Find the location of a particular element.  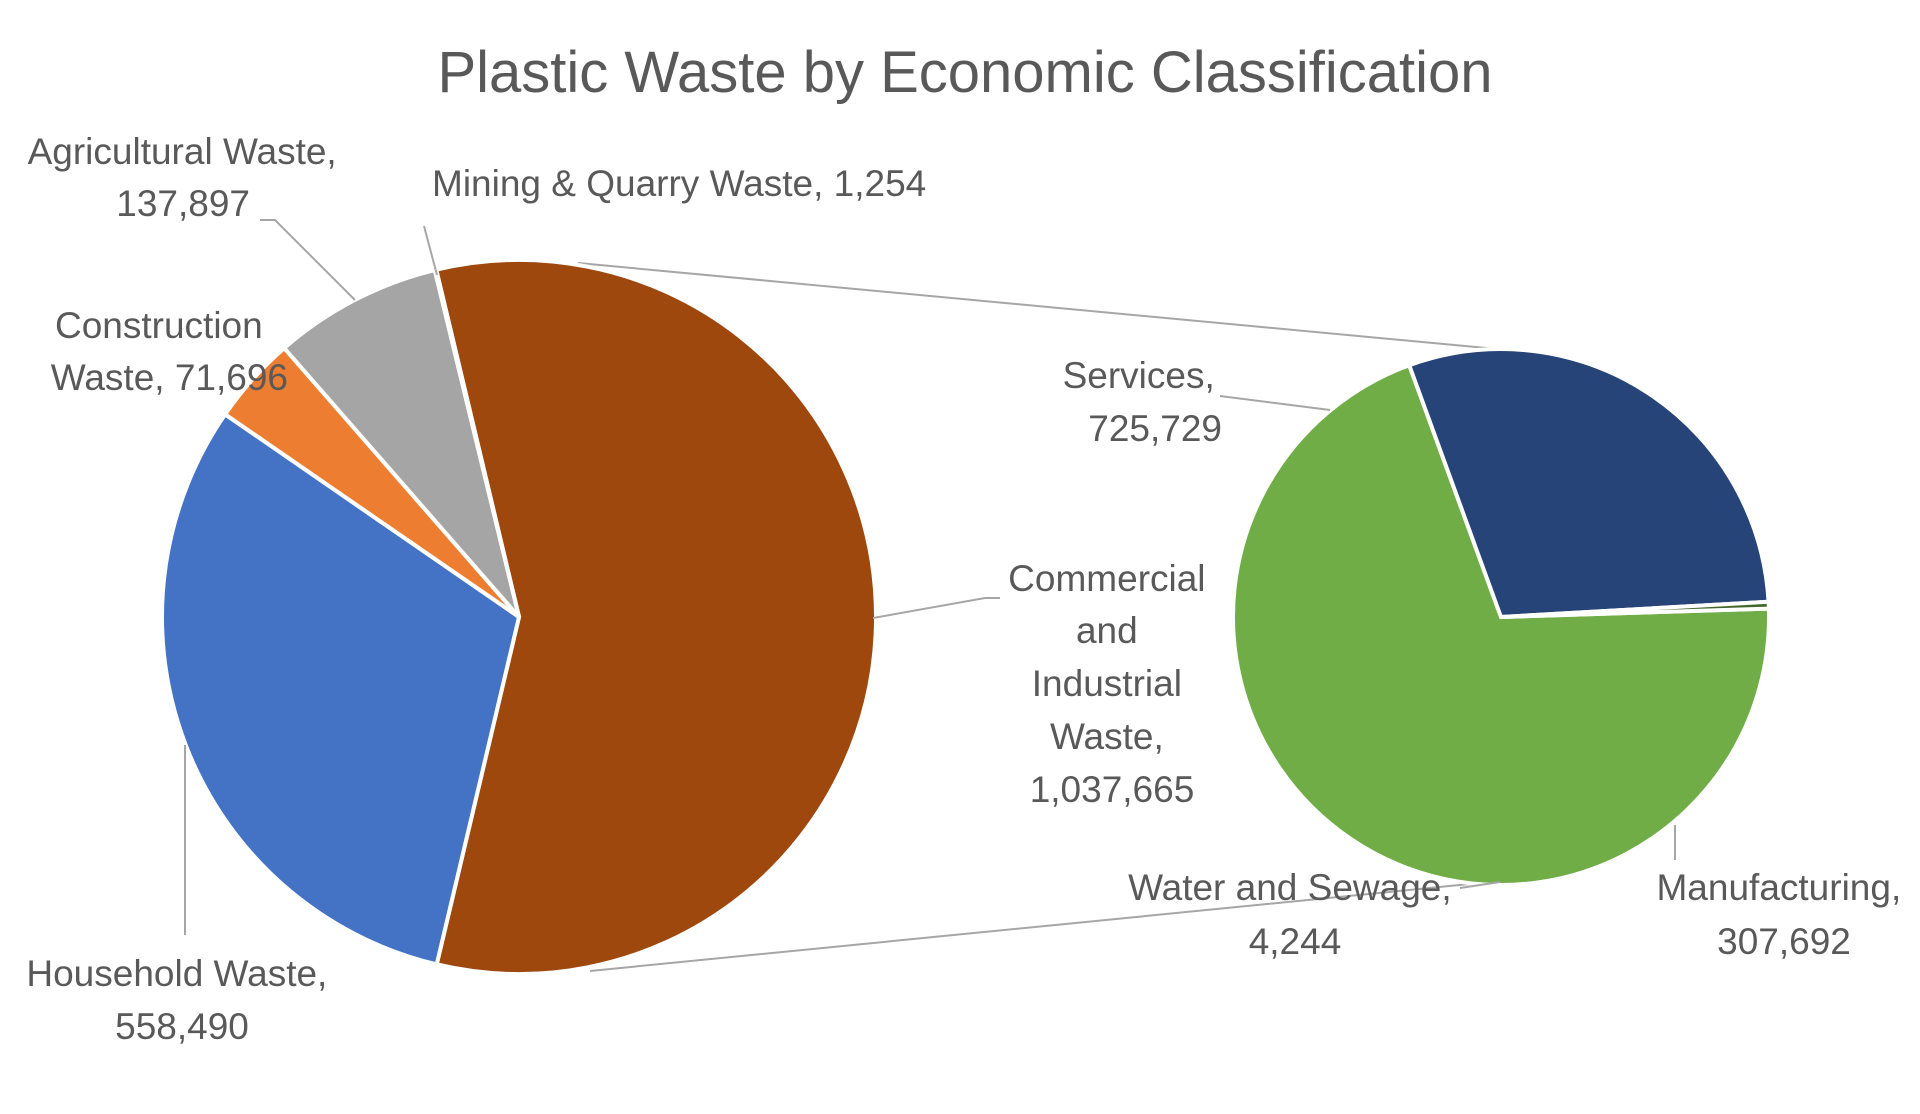

data-label-commercial-line2: and is located at coordinates (1107, 630).